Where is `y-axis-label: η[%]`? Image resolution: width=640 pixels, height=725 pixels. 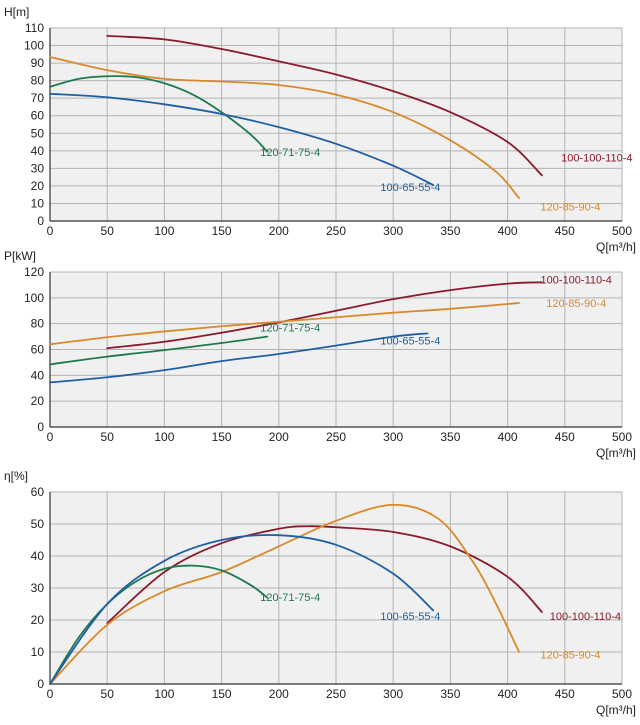 y-axis-label: η[%] is located at coordinates (16, 476).